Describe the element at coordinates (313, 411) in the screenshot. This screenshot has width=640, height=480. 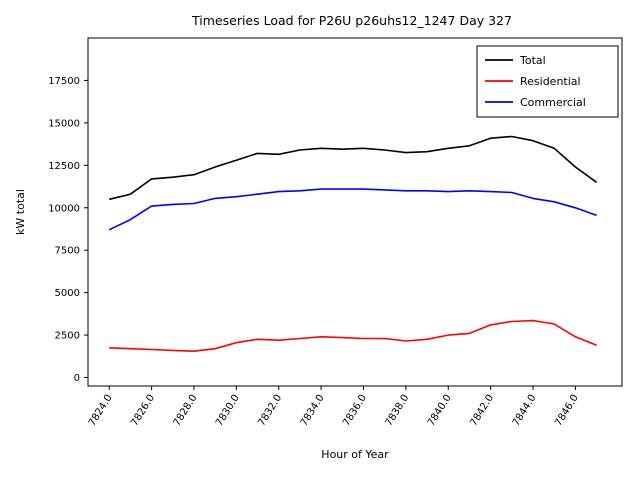
I see `x-tick-label: 7834.0` at that location.